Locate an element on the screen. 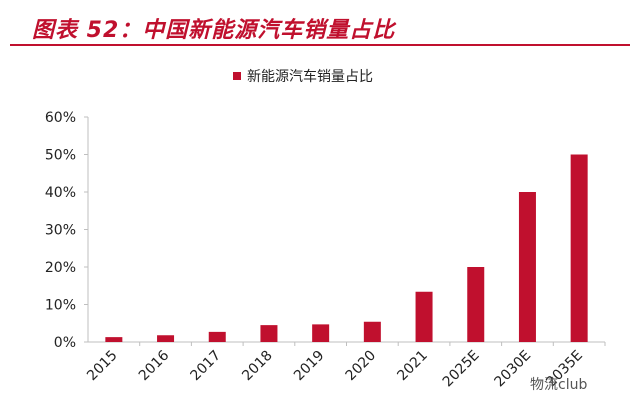  y-tick-label: 20% is located at coordinates (60, 268).